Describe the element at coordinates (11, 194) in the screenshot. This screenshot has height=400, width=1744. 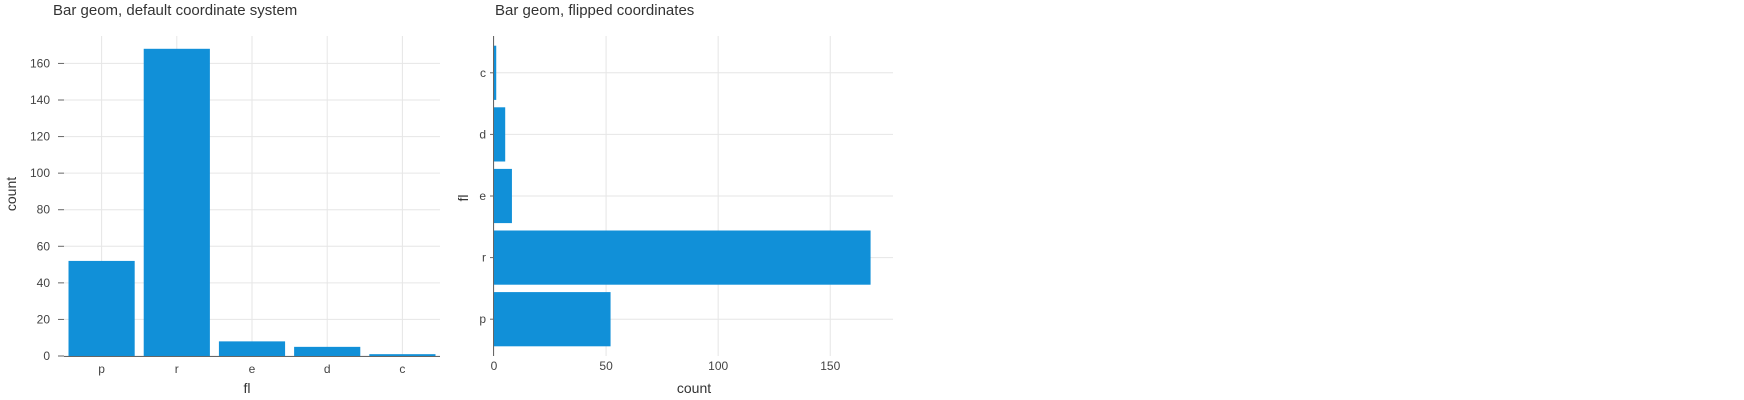
I see `y-axis-title: count` at that location.